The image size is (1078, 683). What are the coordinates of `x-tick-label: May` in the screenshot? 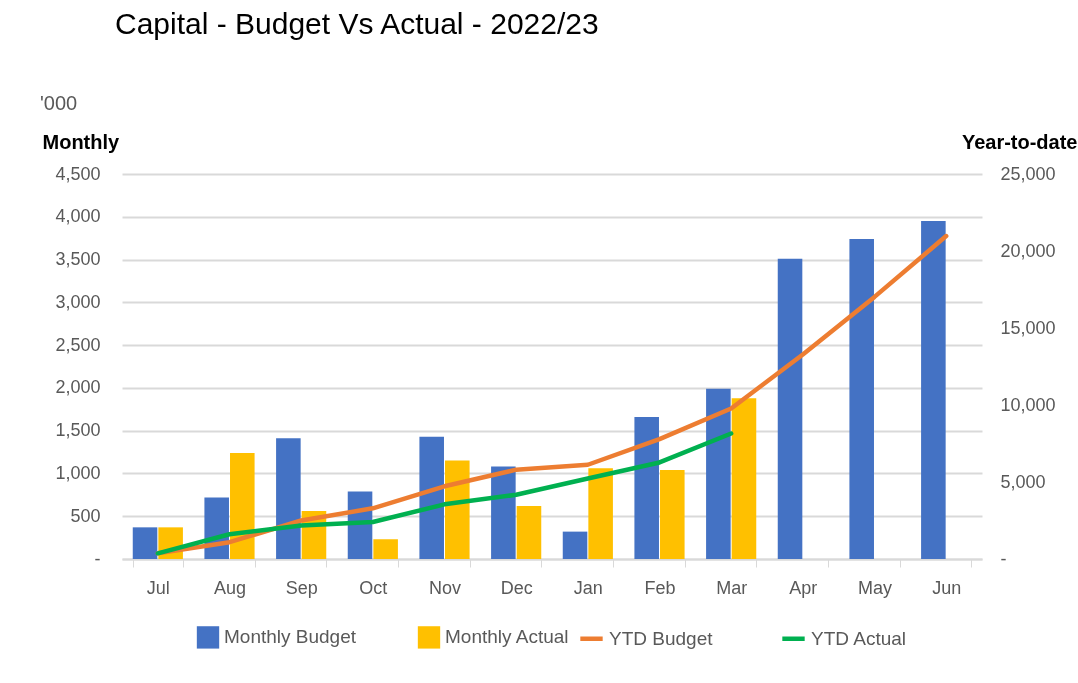 It's located at (875, 587).